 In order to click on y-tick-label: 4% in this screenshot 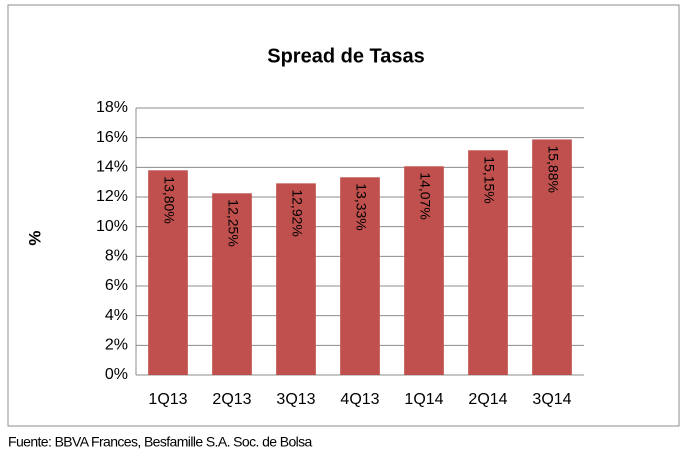, I will do `click(116, 315)`.